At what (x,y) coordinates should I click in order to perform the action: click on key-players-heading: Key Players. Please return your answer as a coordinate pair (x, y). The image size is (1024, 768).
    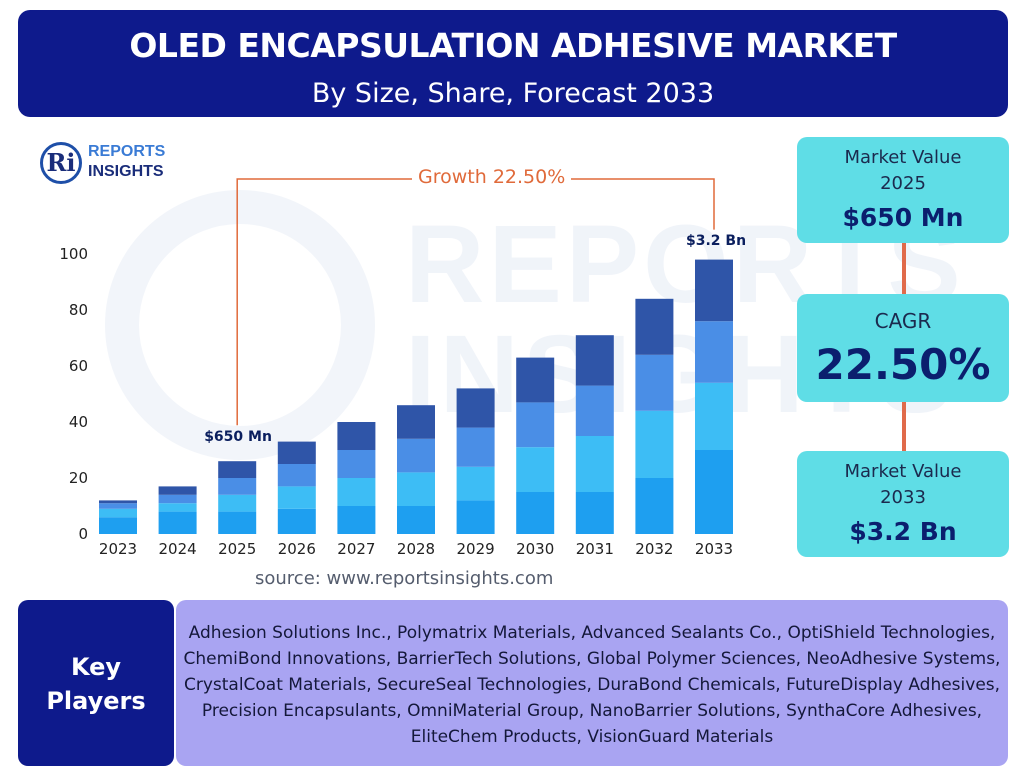
    Looking at the image, I should click on (96, 683).